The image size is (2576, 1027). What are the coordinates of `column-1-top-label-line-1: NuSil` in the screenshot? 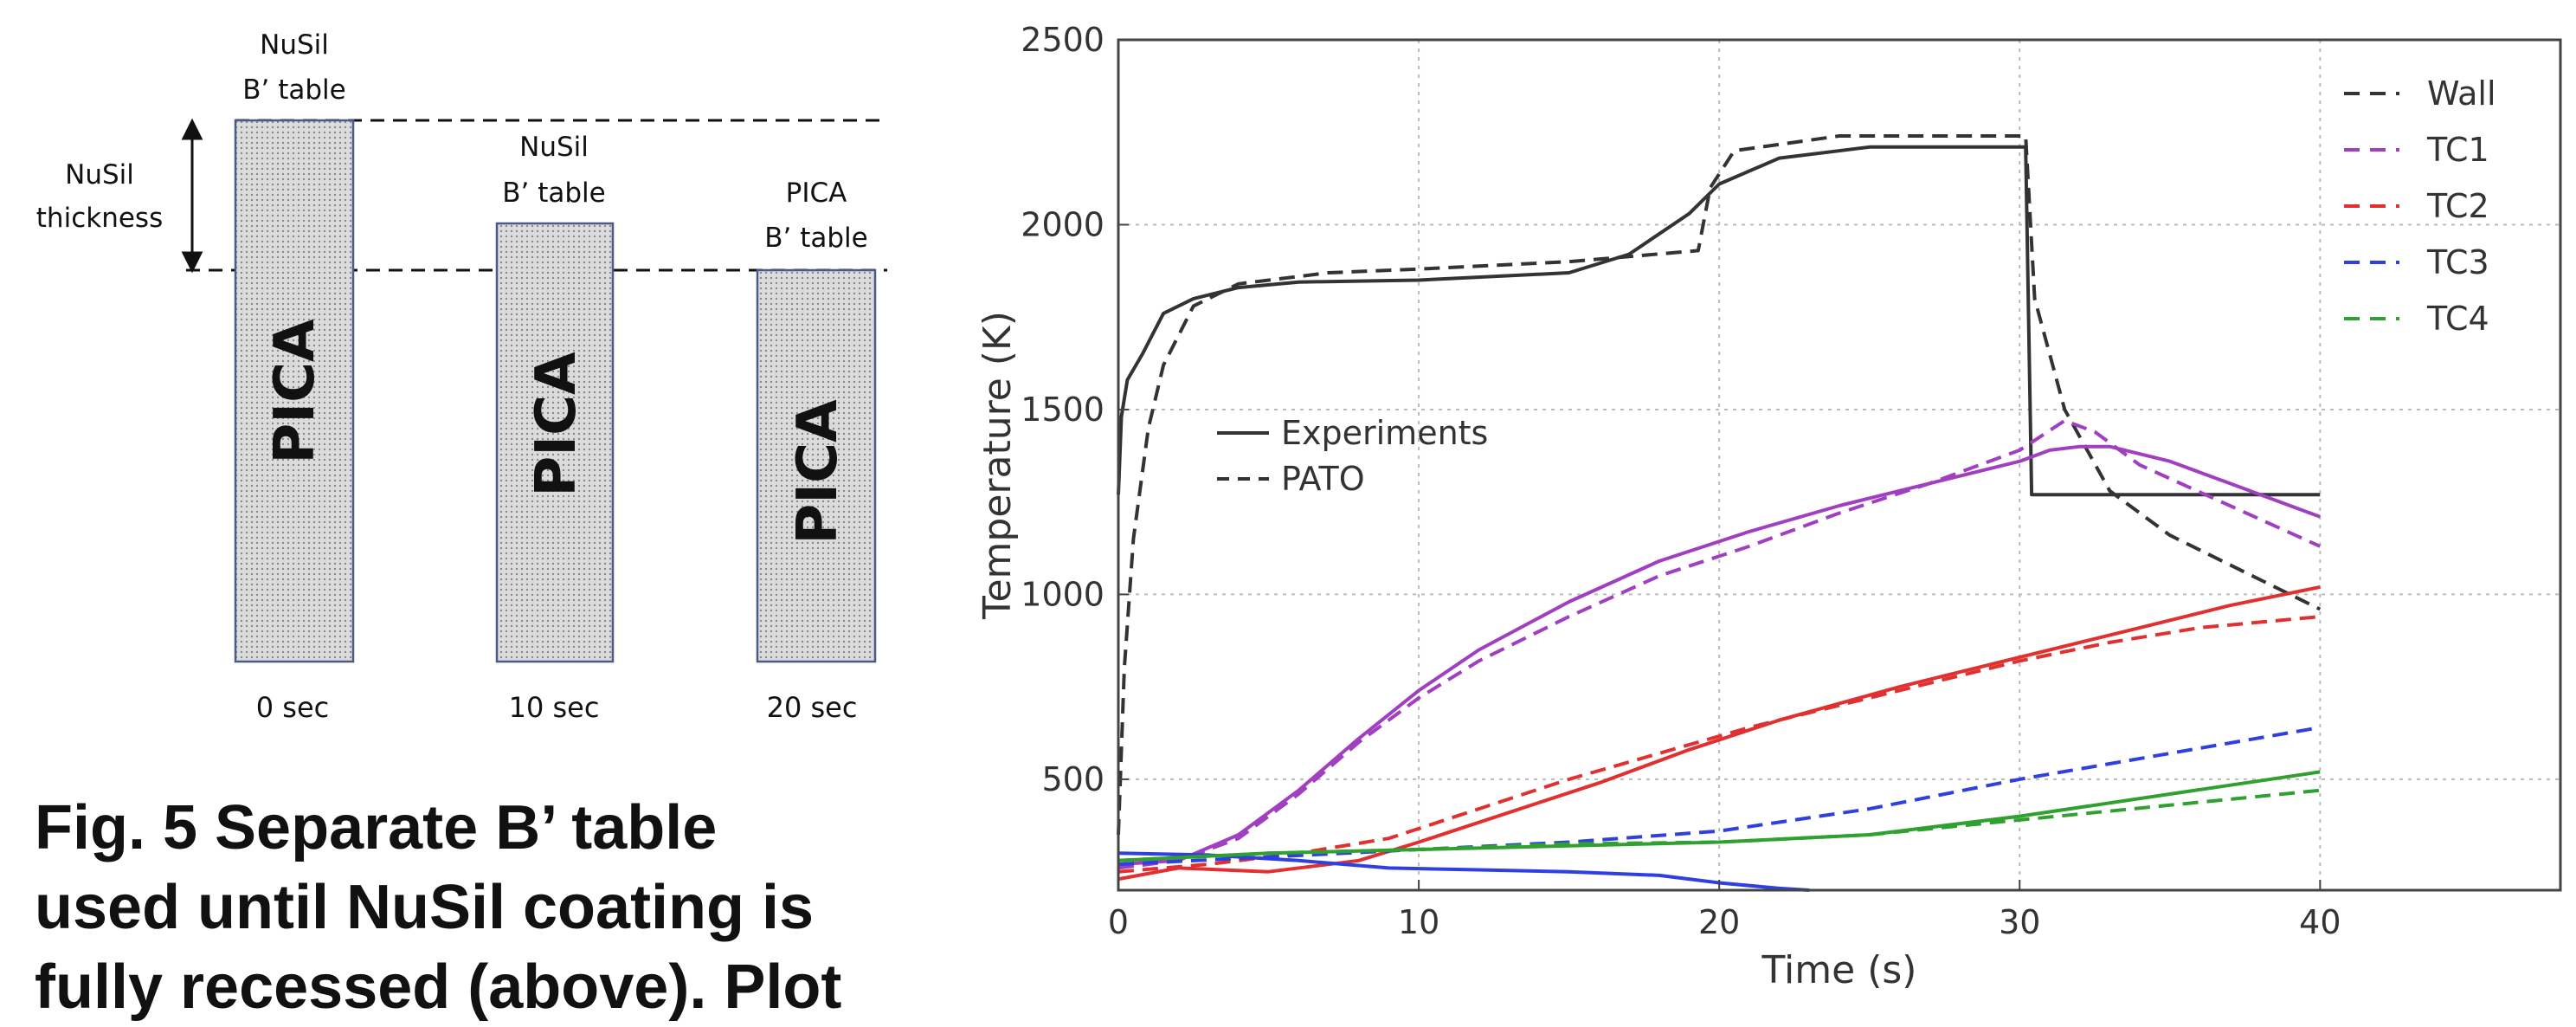 It's located at (554, 147).